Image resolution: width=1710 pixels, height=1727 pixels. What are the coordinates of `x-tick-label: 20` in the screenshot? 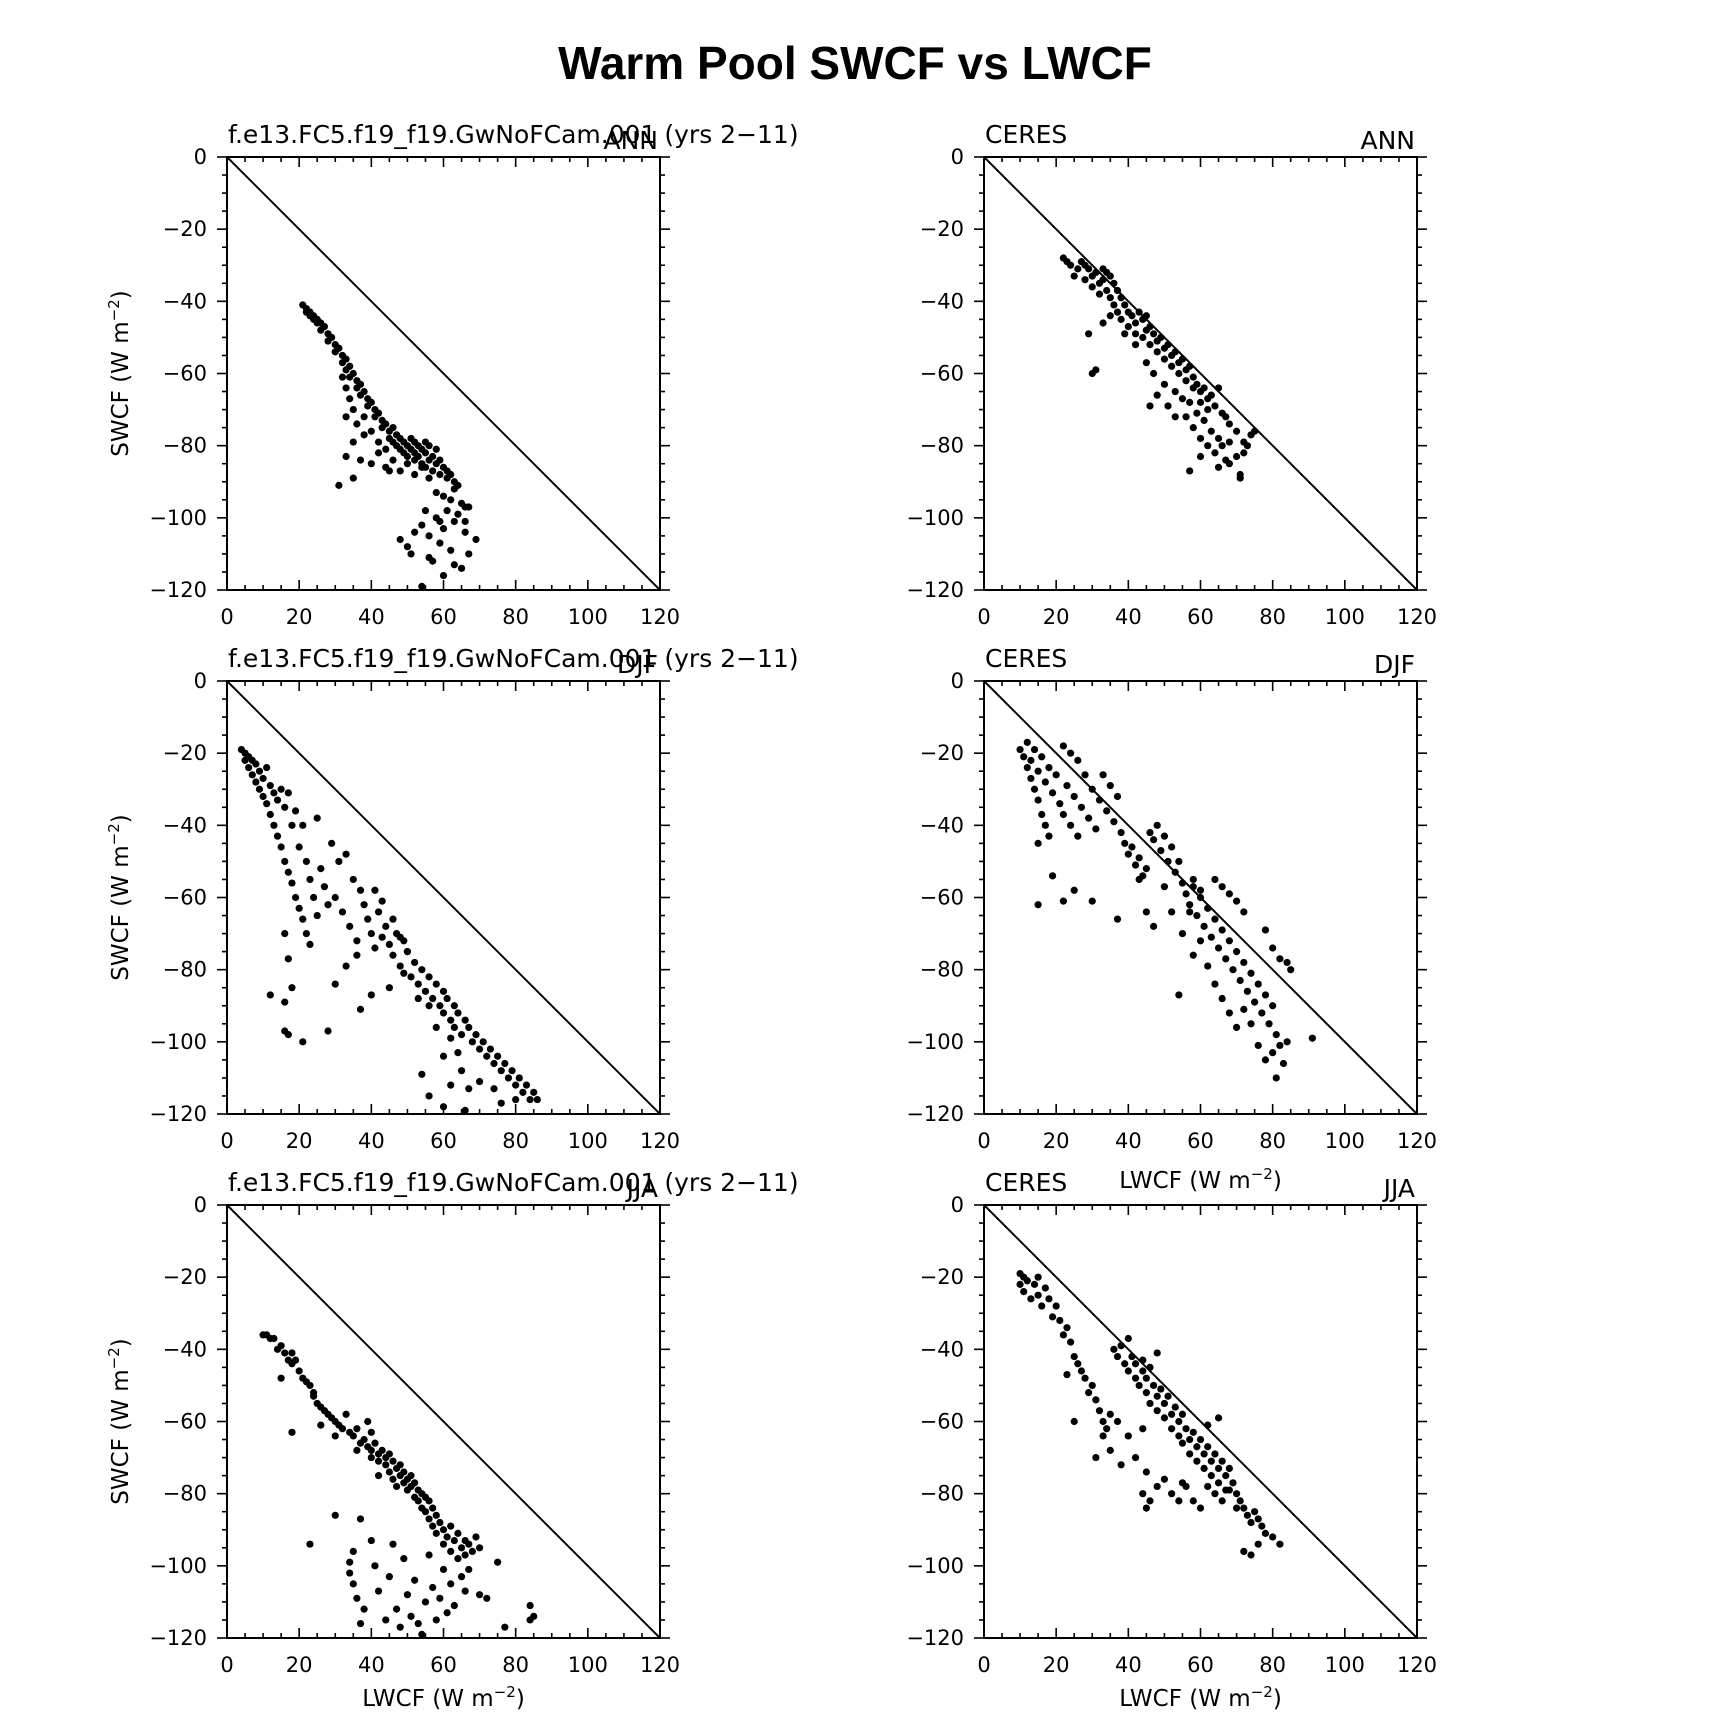 It's located at (299, 1665).